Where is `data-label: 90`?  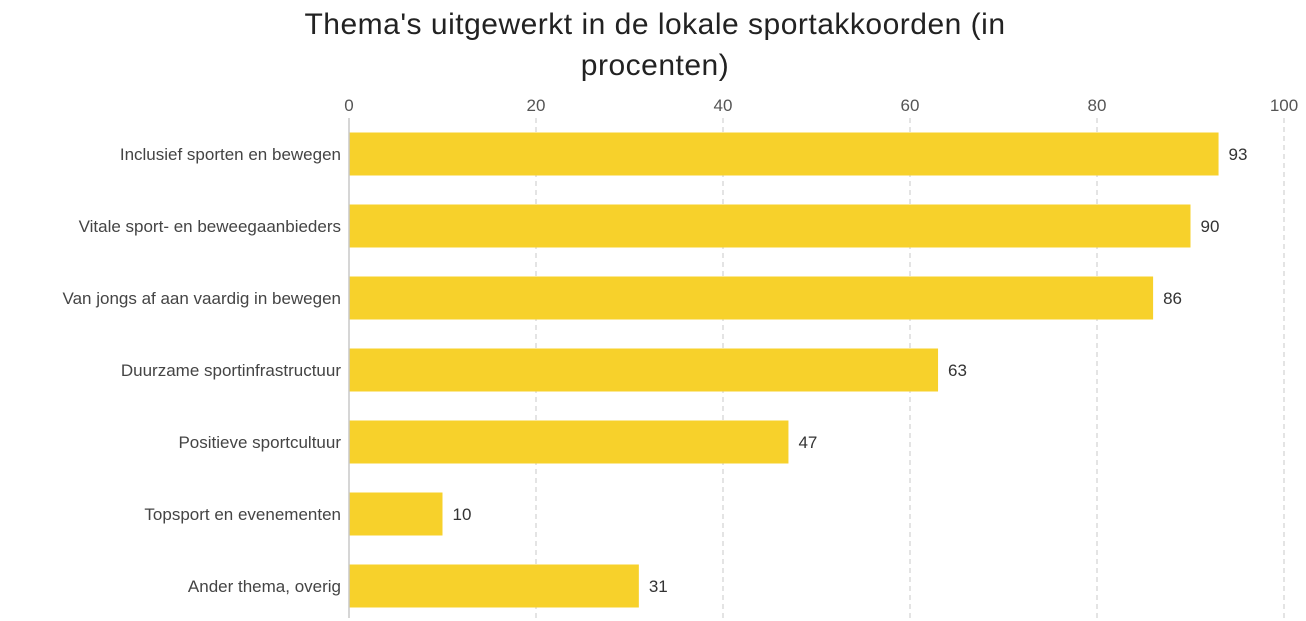
data-label: 90 is located at coordinates (1210, 226).